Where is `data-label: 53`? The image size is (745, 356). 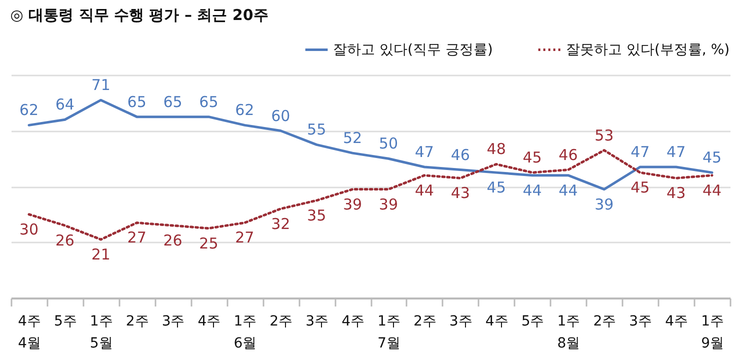 data-label: 53 is located at coordinates (604, 135).